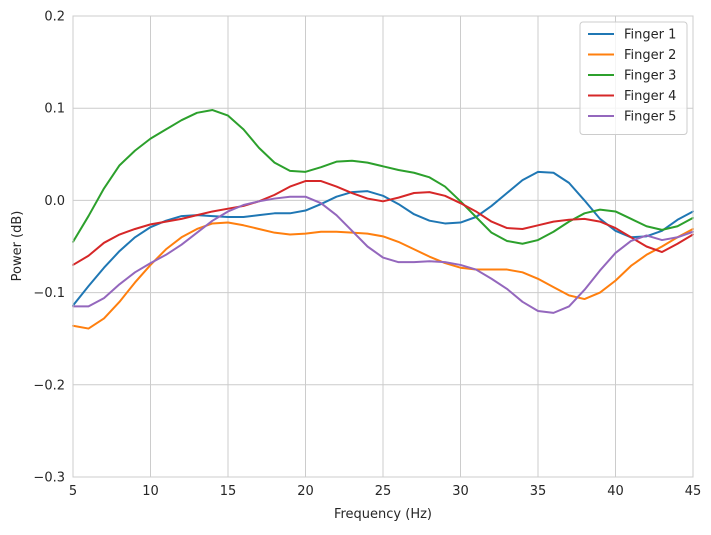  Describe the element at coordinates (54, 17) in the screenshot. I see `y-tick-label: 0.2` at that location.